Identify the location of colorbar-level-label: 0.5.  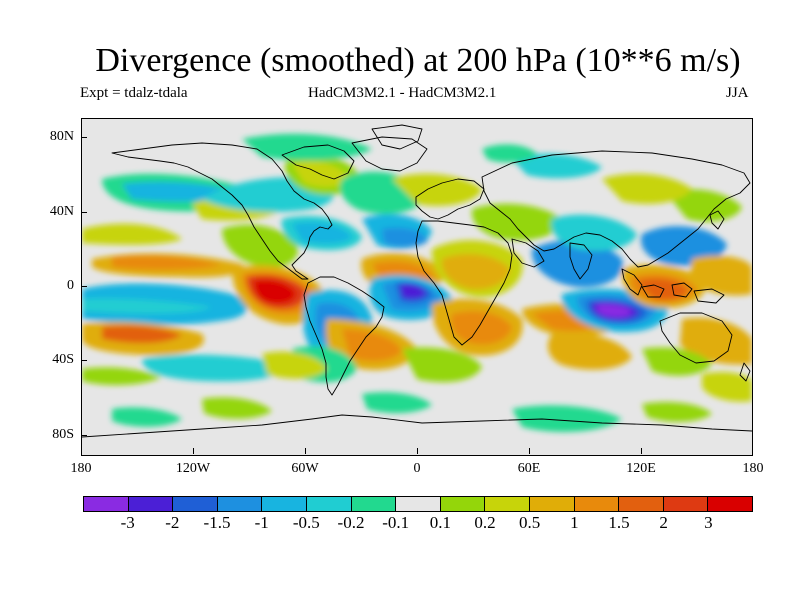
(530, 522).